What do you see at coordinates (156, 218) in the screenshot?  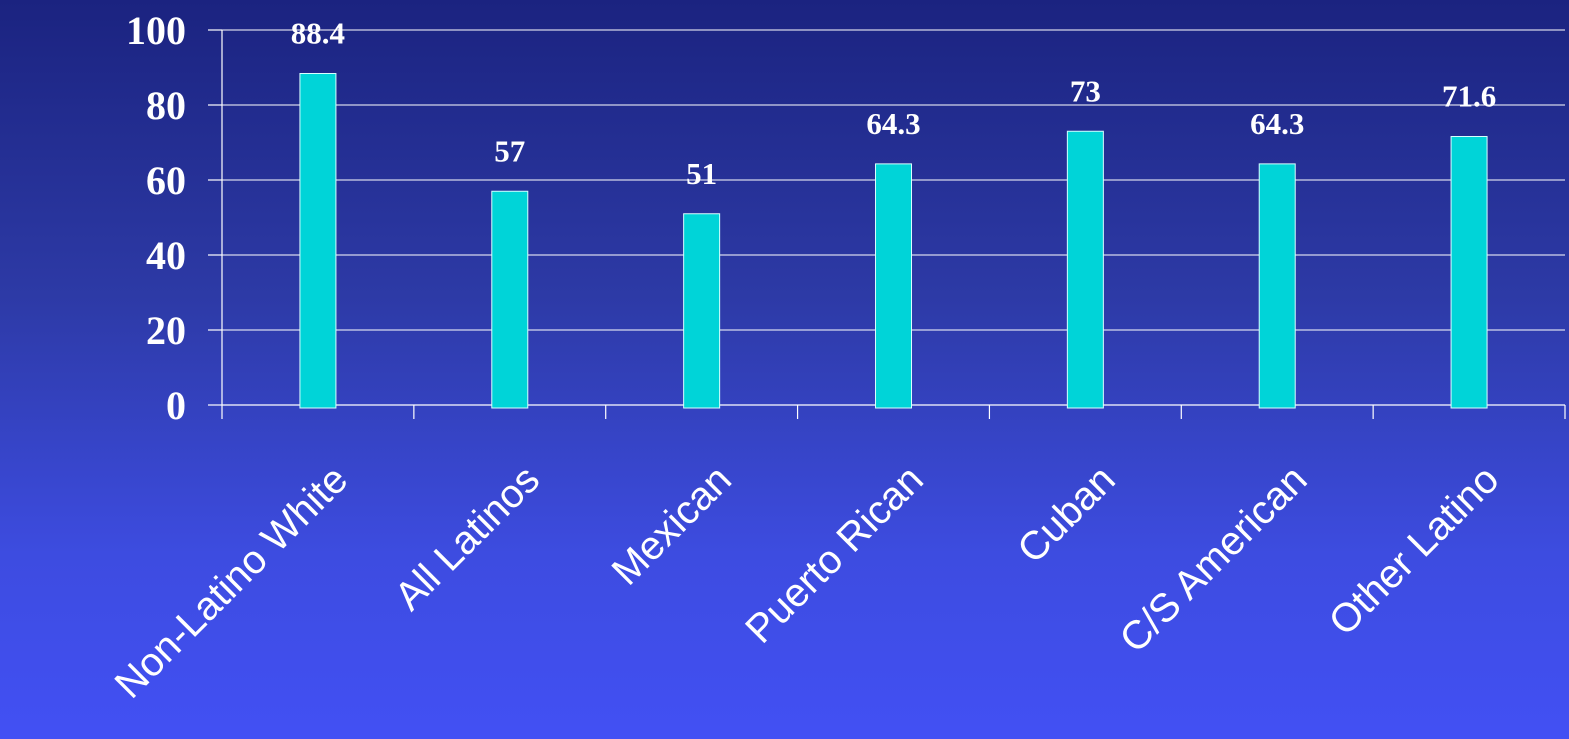 I see `y-tick-labels: 0 20 40 60 80 100` at bounding box center [156, 218].